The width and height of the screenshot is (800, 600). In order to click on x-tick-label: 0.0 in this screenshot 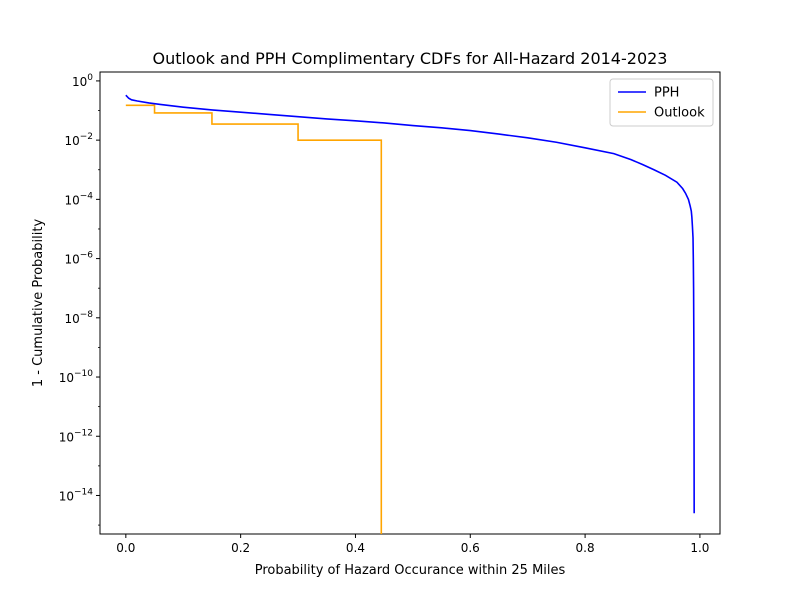, I will do `click(125, 548)`.